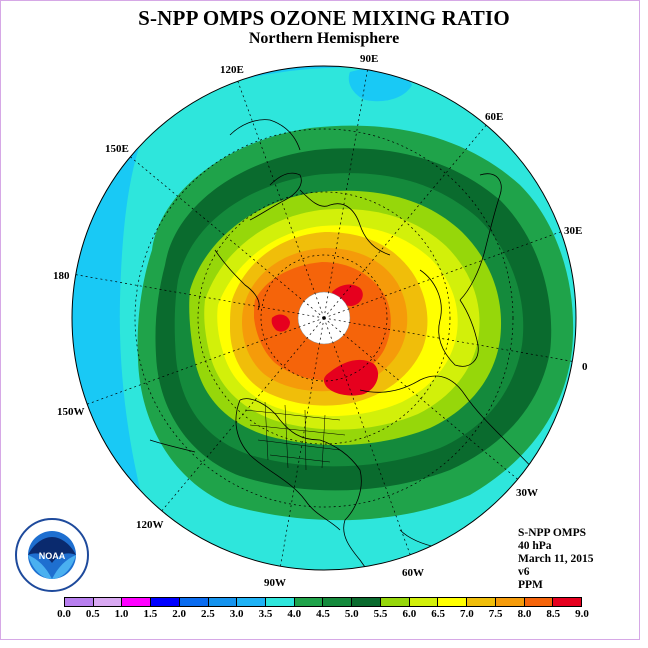  I want to click on colorbar-tick-label: 8.0, so click(524, 614).